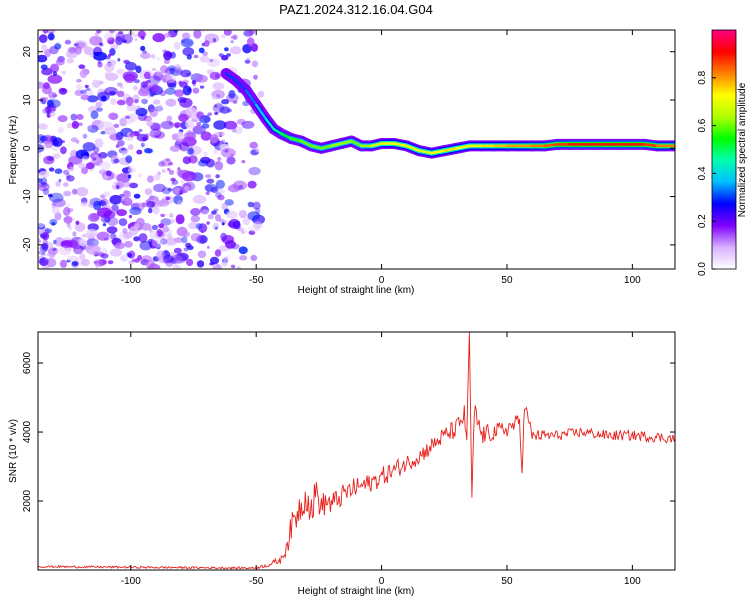 This screenshot has width=750, height=600. I want to click on colorbar-tick-label: 0.0, so click(702, 269).